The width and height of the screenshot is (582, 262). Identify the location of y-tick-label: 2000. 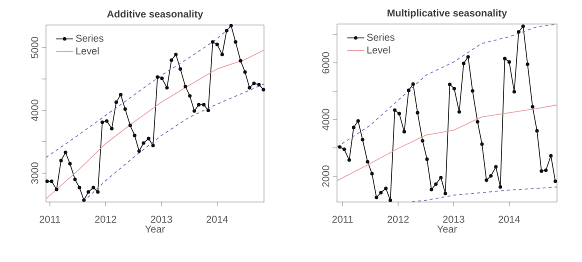
(326, 176).